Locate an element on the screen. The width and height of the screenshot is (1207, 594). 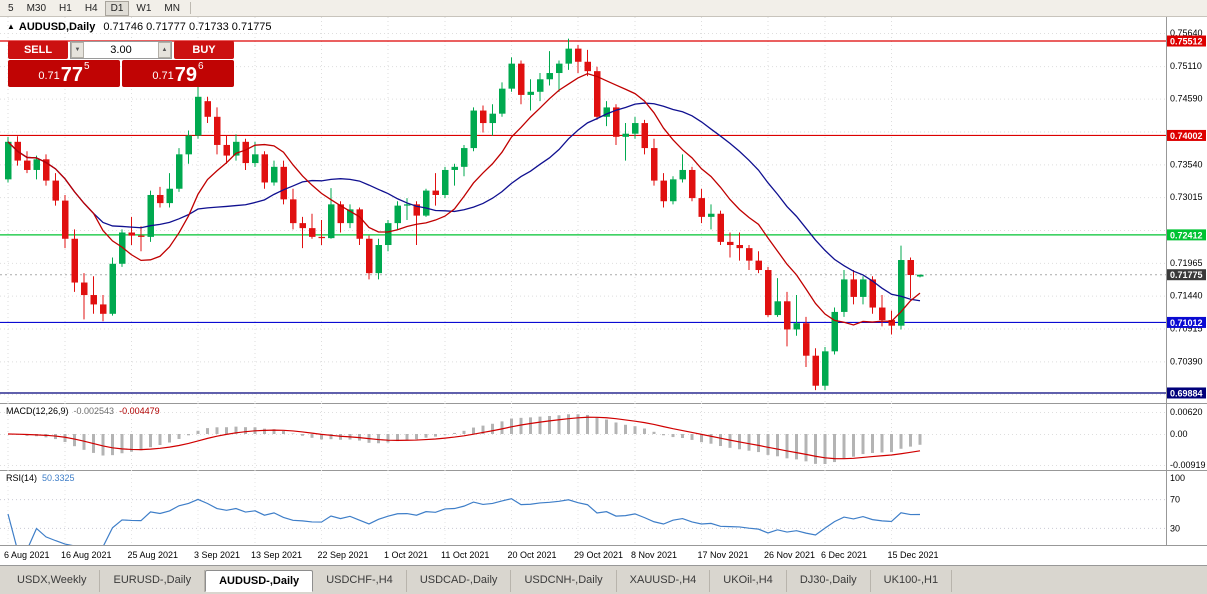
tab-usdx-weekly: USDX,Weekly is located at coordinates (52, 581).